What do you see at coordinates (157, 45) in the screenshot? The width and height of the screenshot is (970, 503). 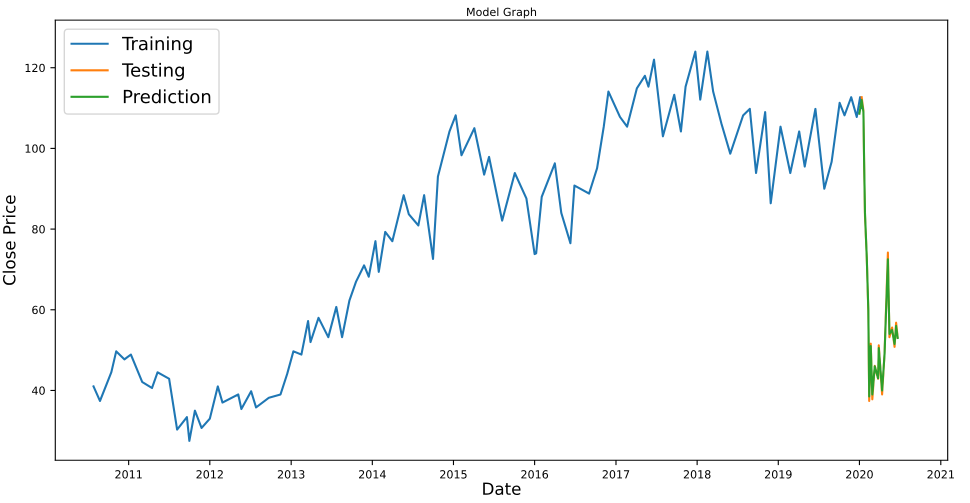 I see `legend-label: Training` at bounding box center [157, 45].